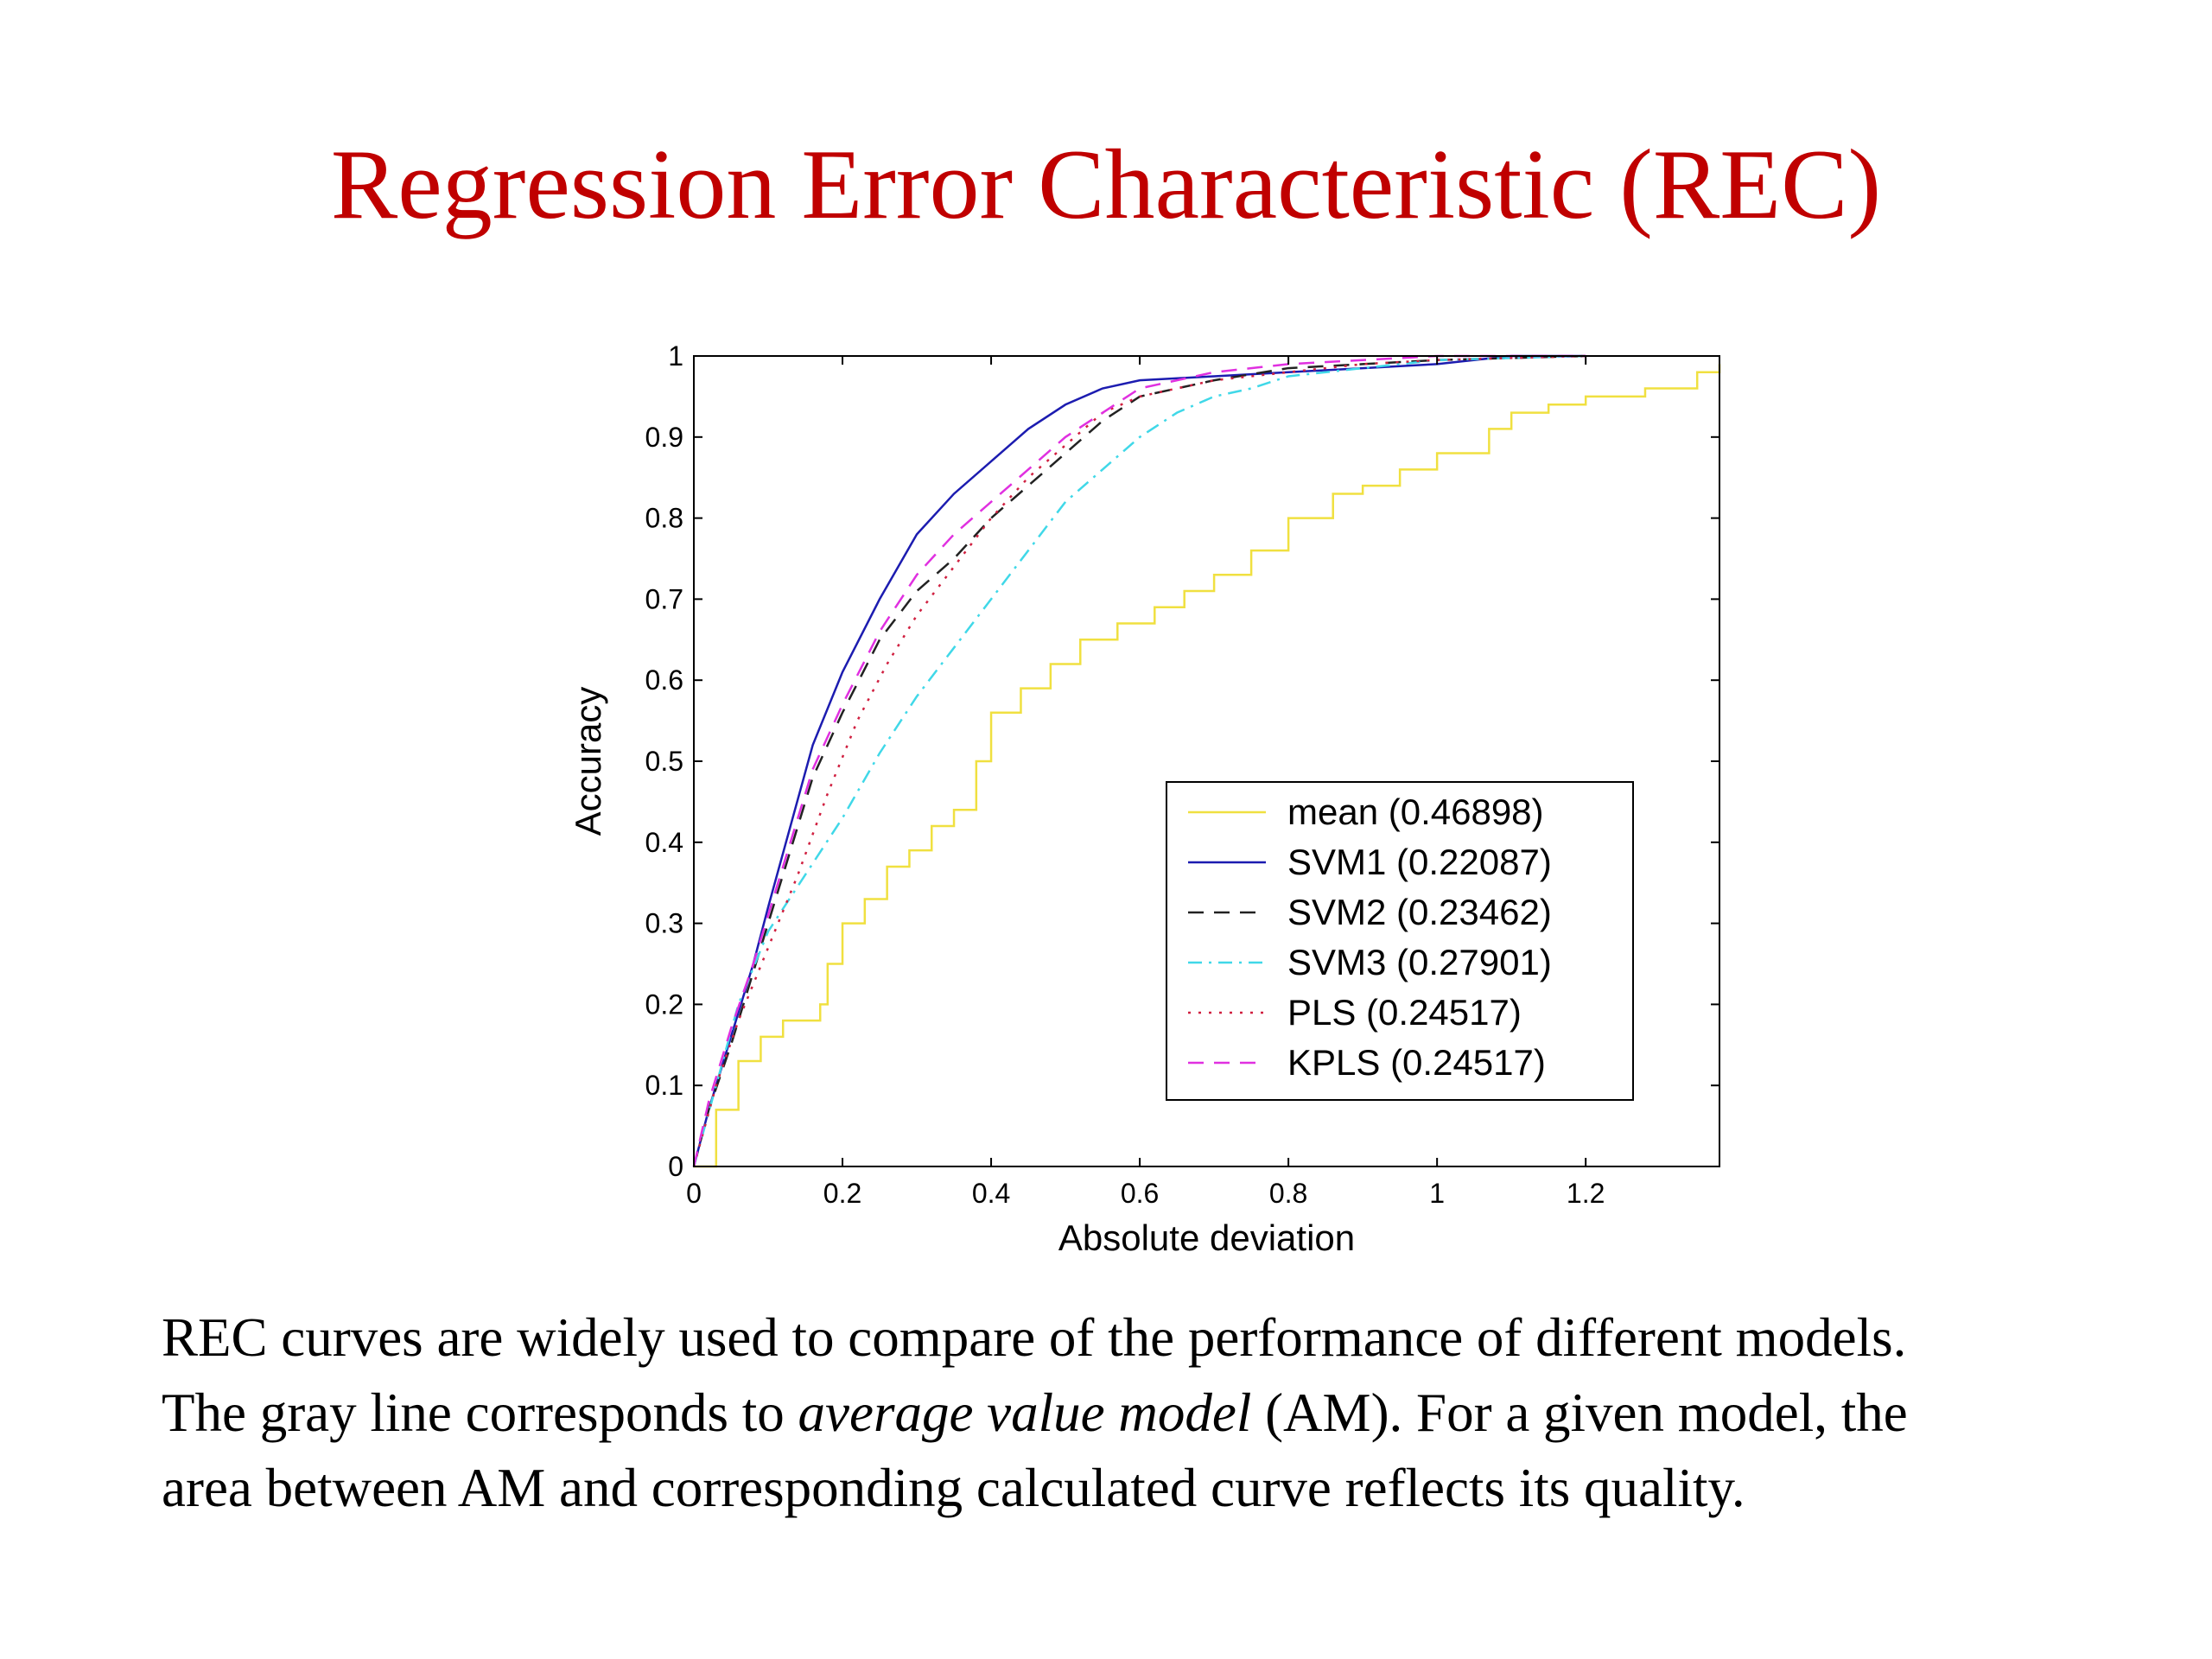  What do you see at coordinates (664, 842) in the screenshot?
I see `y-tick-label: 0.4` at bounding box center [664, 842].